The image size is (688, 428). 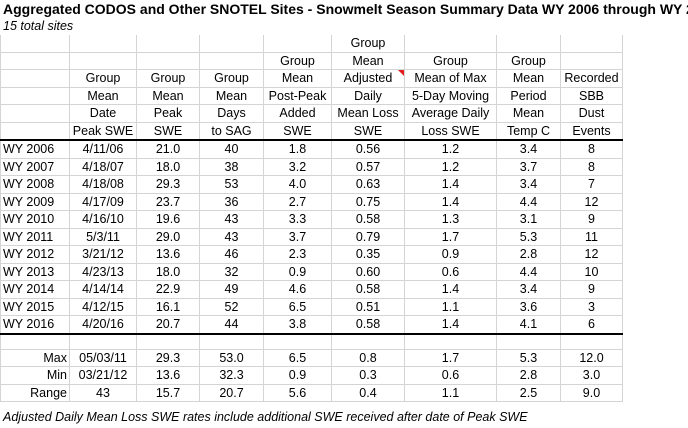 I want to click on summary-cell-col-6: 1.7, so click(x=450, y=358).